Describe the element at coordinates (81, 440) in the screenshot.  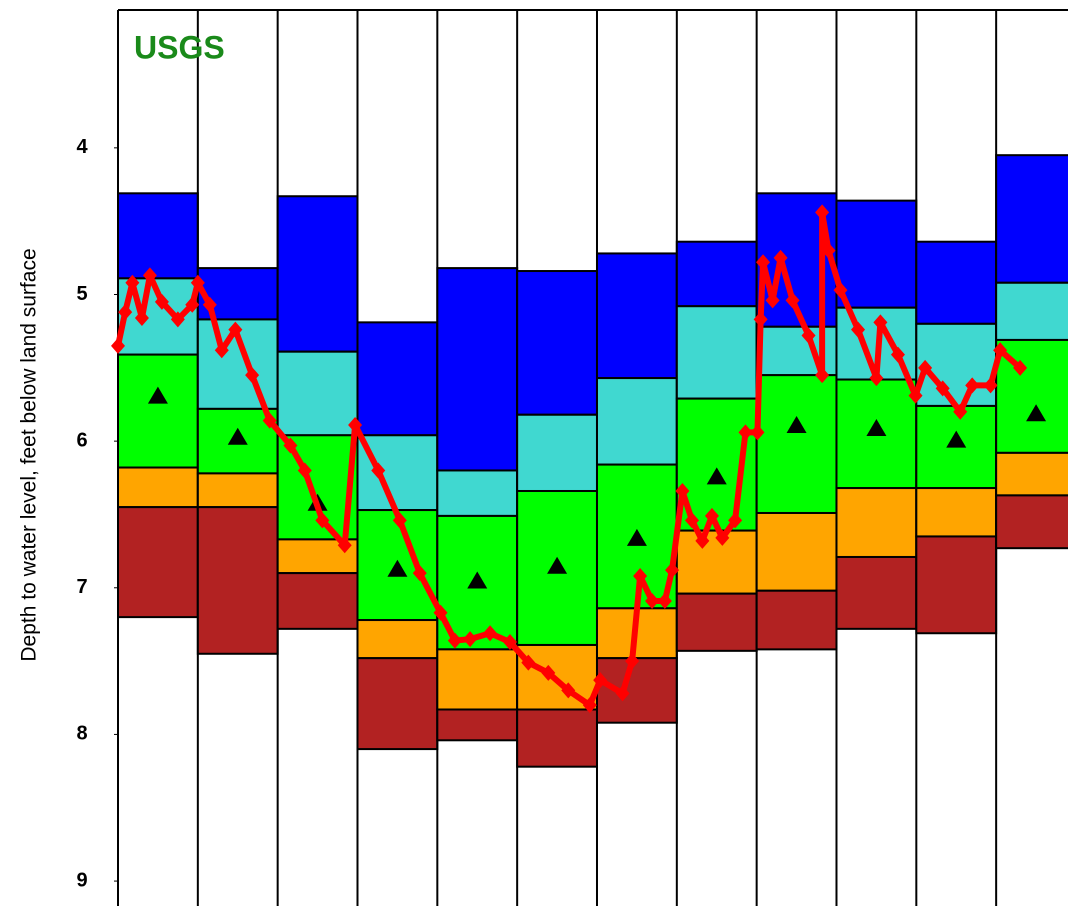
I see `y-tick-label: 6` at that location.